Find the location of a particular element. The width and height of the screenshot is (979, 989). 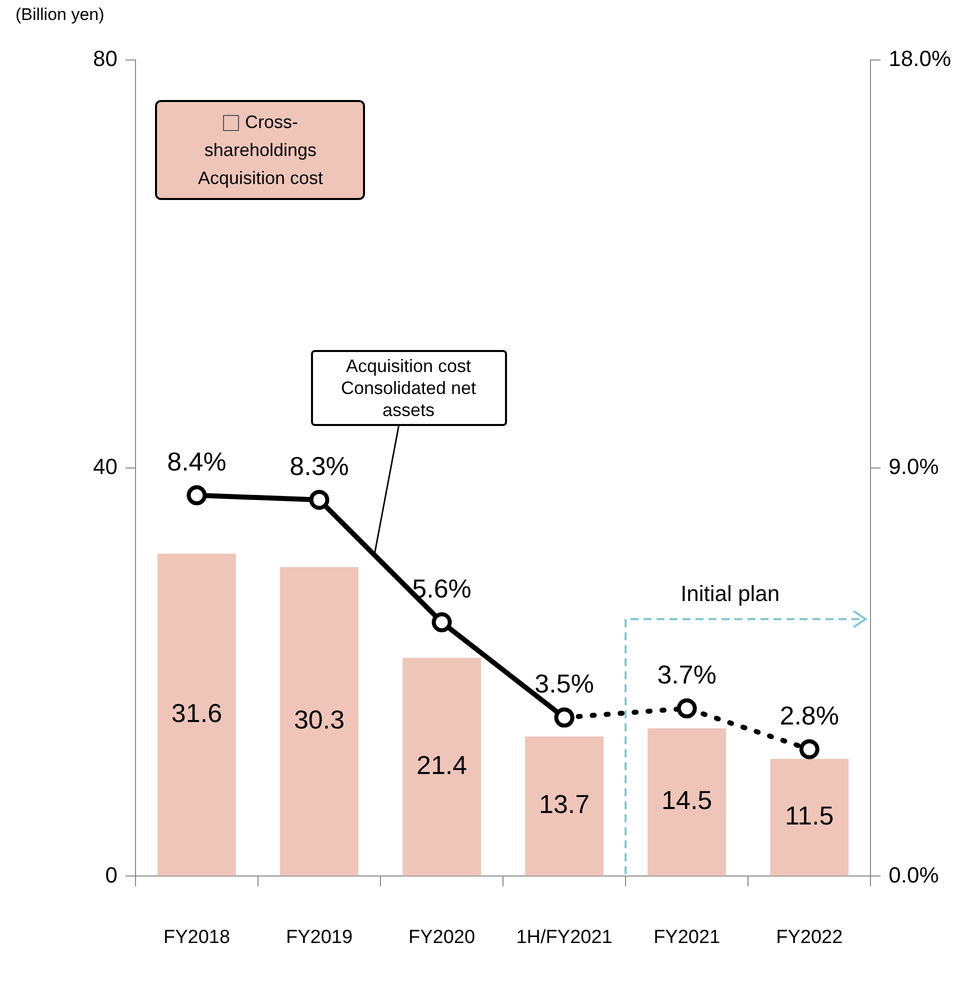

x-tick-label: FY2022 is located at coordinates (809, 937).